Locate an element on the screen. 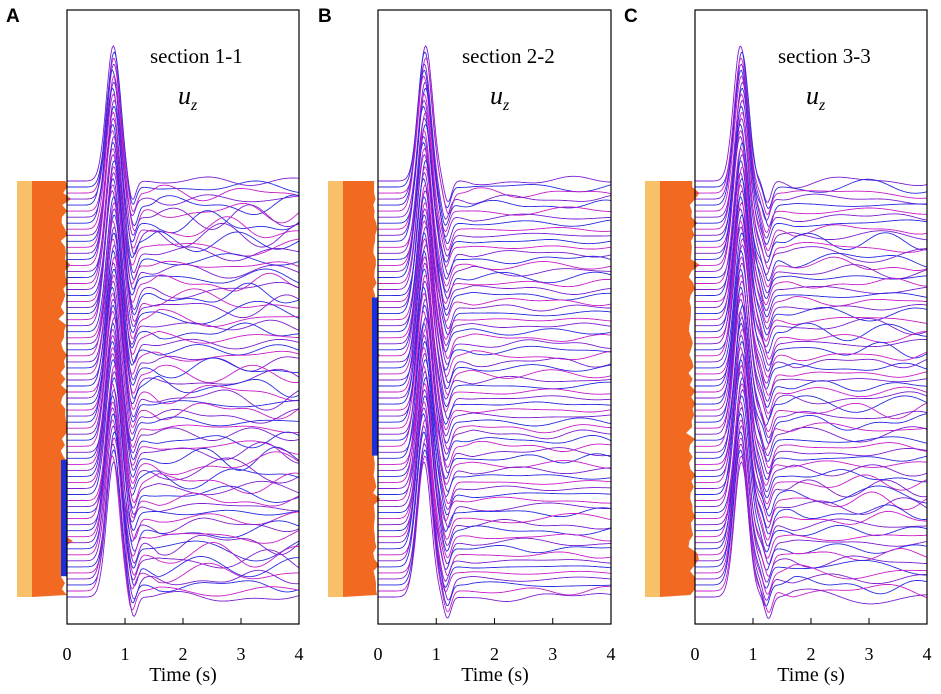 The height and width of the screenshot is (694, 941). title-a: section 1-1 is located at coordinates (196, 56).